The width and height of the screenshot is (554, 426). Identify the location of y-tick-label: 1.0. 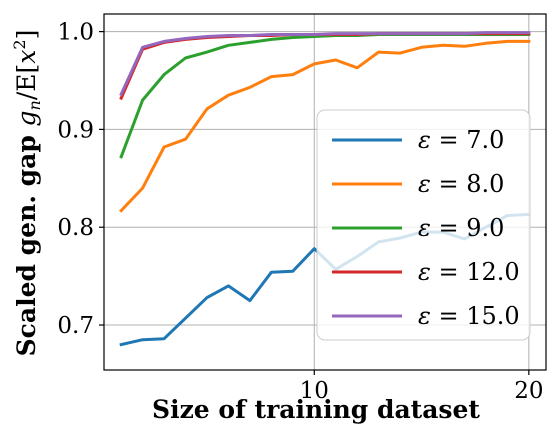
(75, 33).